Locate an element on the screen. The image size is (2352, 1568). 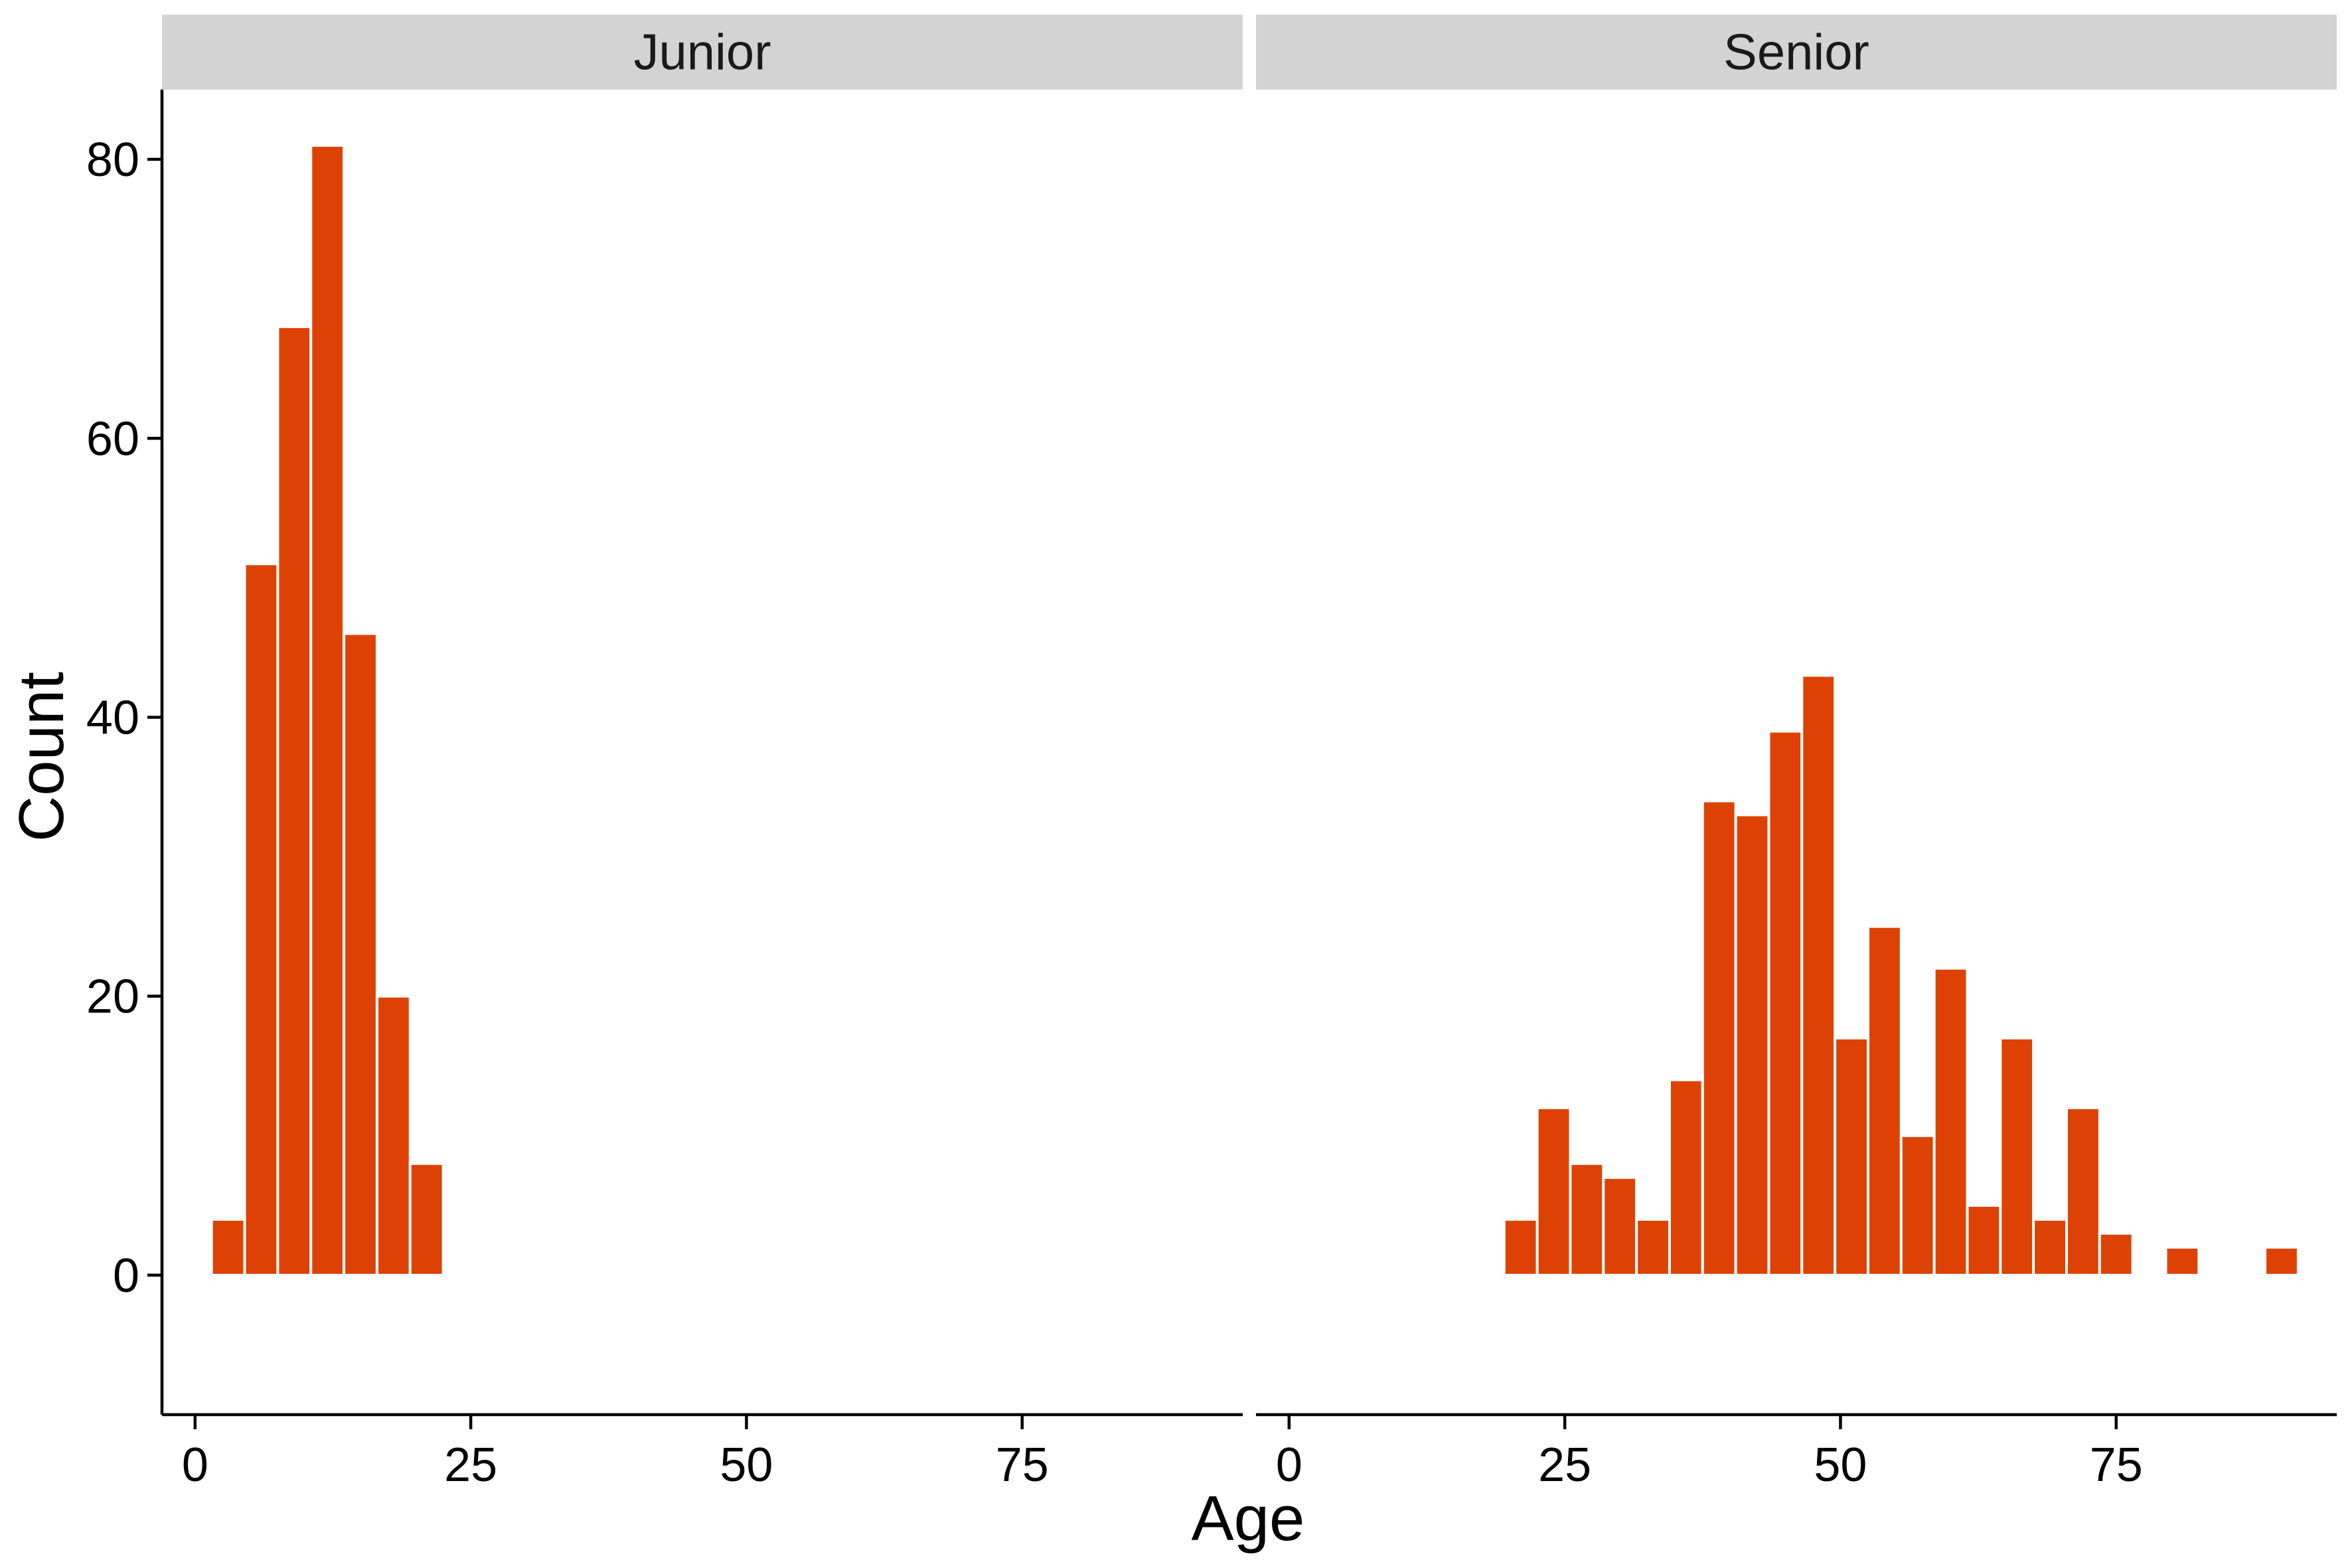
y-tick-label: 0 is located at coordinates (126, 1276).